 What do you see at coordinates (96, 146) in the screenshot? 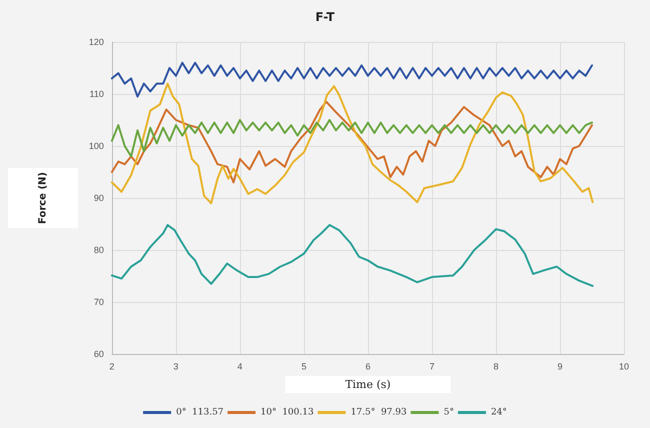
I see `y-tick-label: 100` at bounding box center [96, 146].